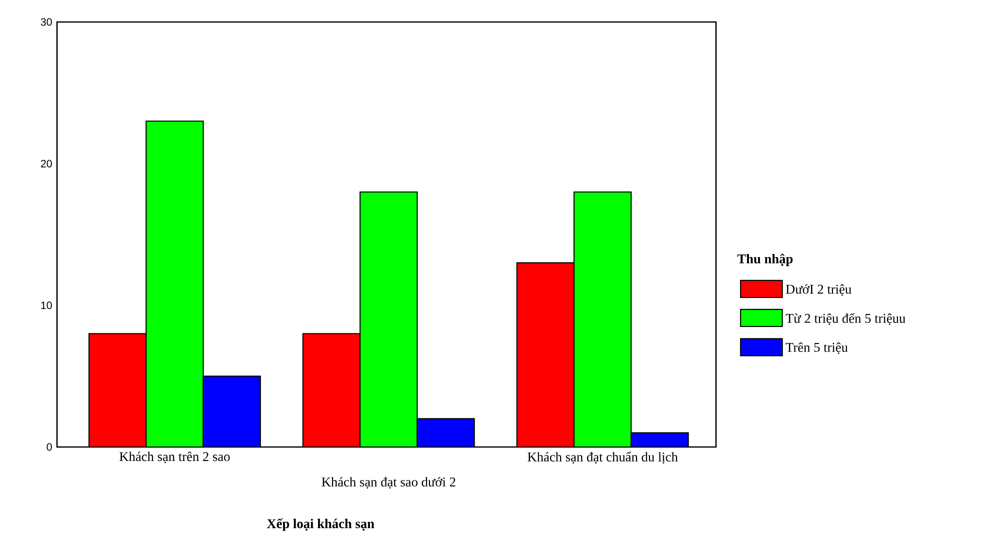  I want to click on y-tick-label: 30, so click(46, 22).